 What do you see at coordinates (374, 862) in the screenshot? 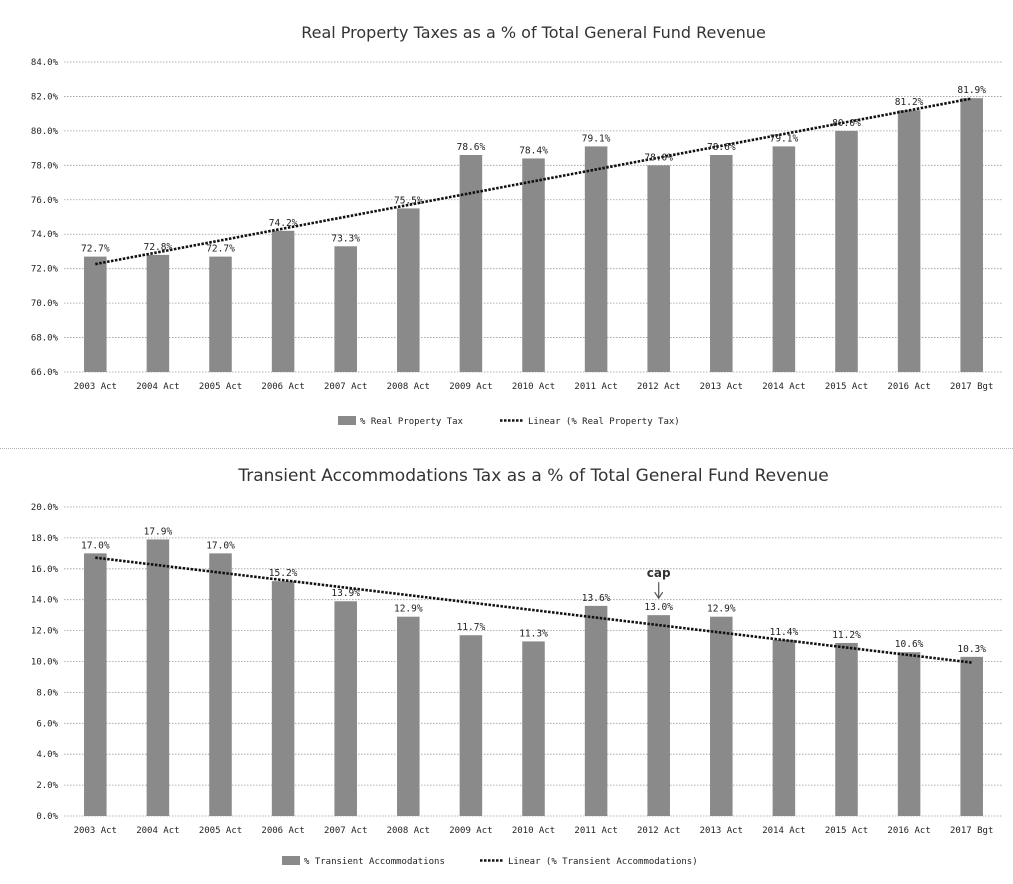
I see `legend-label-series: % Transient Accommodations` at bounding box center [374, 862].